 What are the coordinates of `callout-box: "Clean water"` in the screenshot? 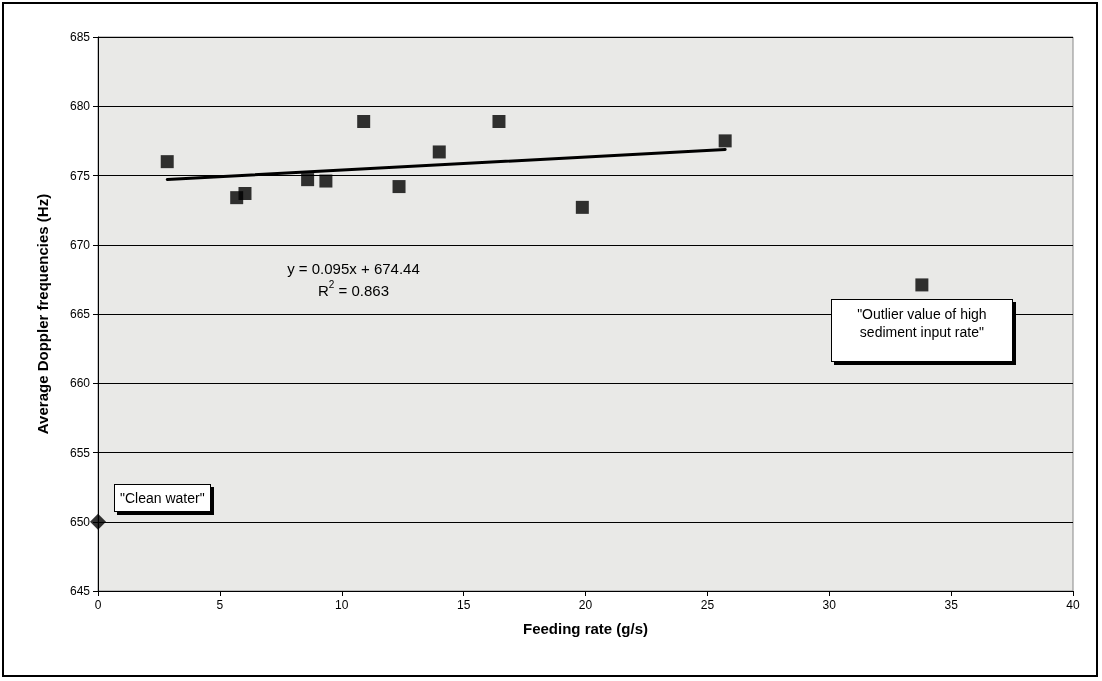 It's located at (162, 497).